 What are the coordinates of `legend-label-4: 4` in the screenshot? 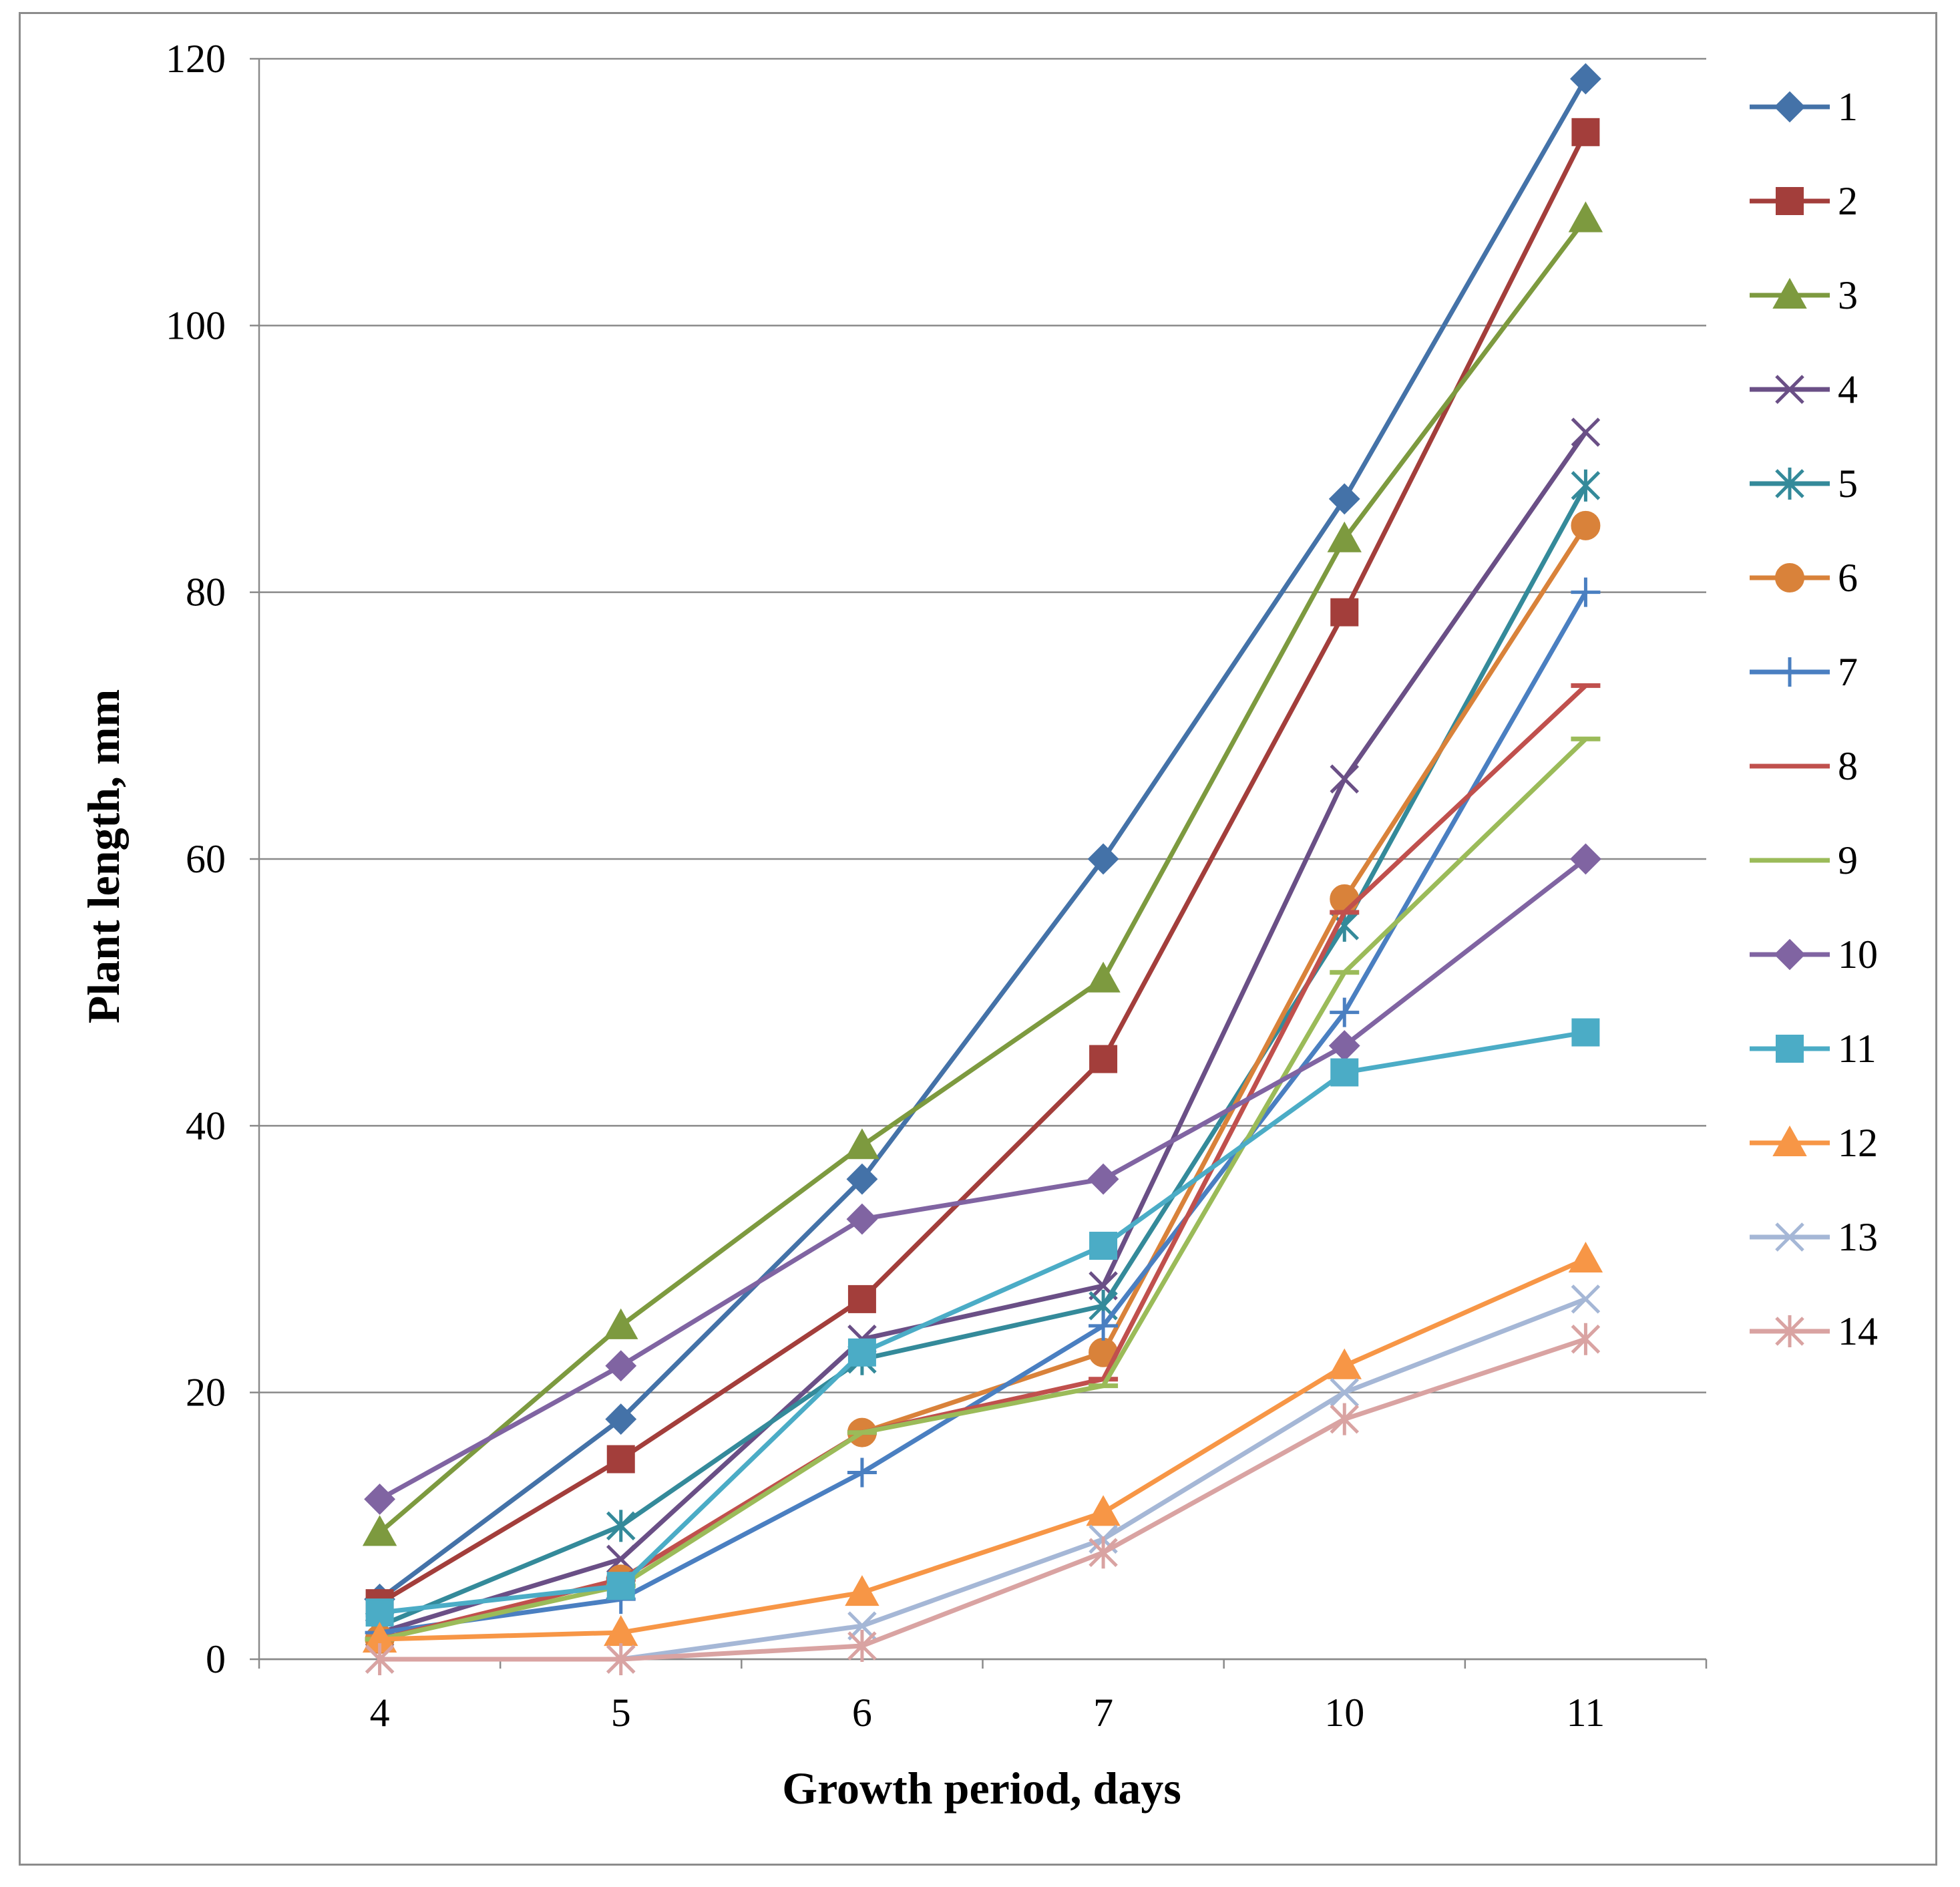 It's located at (1848, 389).